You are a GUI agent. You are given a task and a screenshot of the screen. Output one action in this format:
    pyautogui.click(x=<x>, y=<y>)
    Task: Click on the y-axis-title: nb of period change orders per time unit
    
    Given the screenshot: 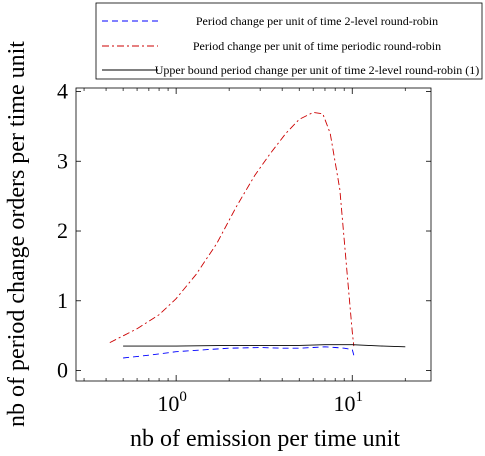 What is the action you would take?
    pyautogui.click(x=17, y=234)
    